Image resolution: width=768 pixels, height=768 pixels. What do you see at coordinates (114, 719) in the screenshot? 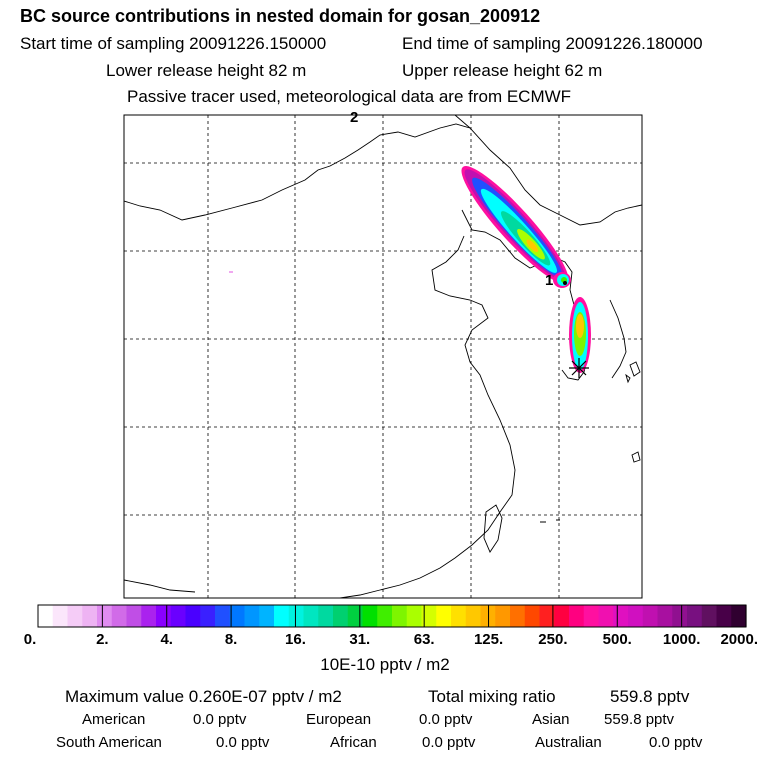
I see `american-label: American` at bounding box center [114, 719].